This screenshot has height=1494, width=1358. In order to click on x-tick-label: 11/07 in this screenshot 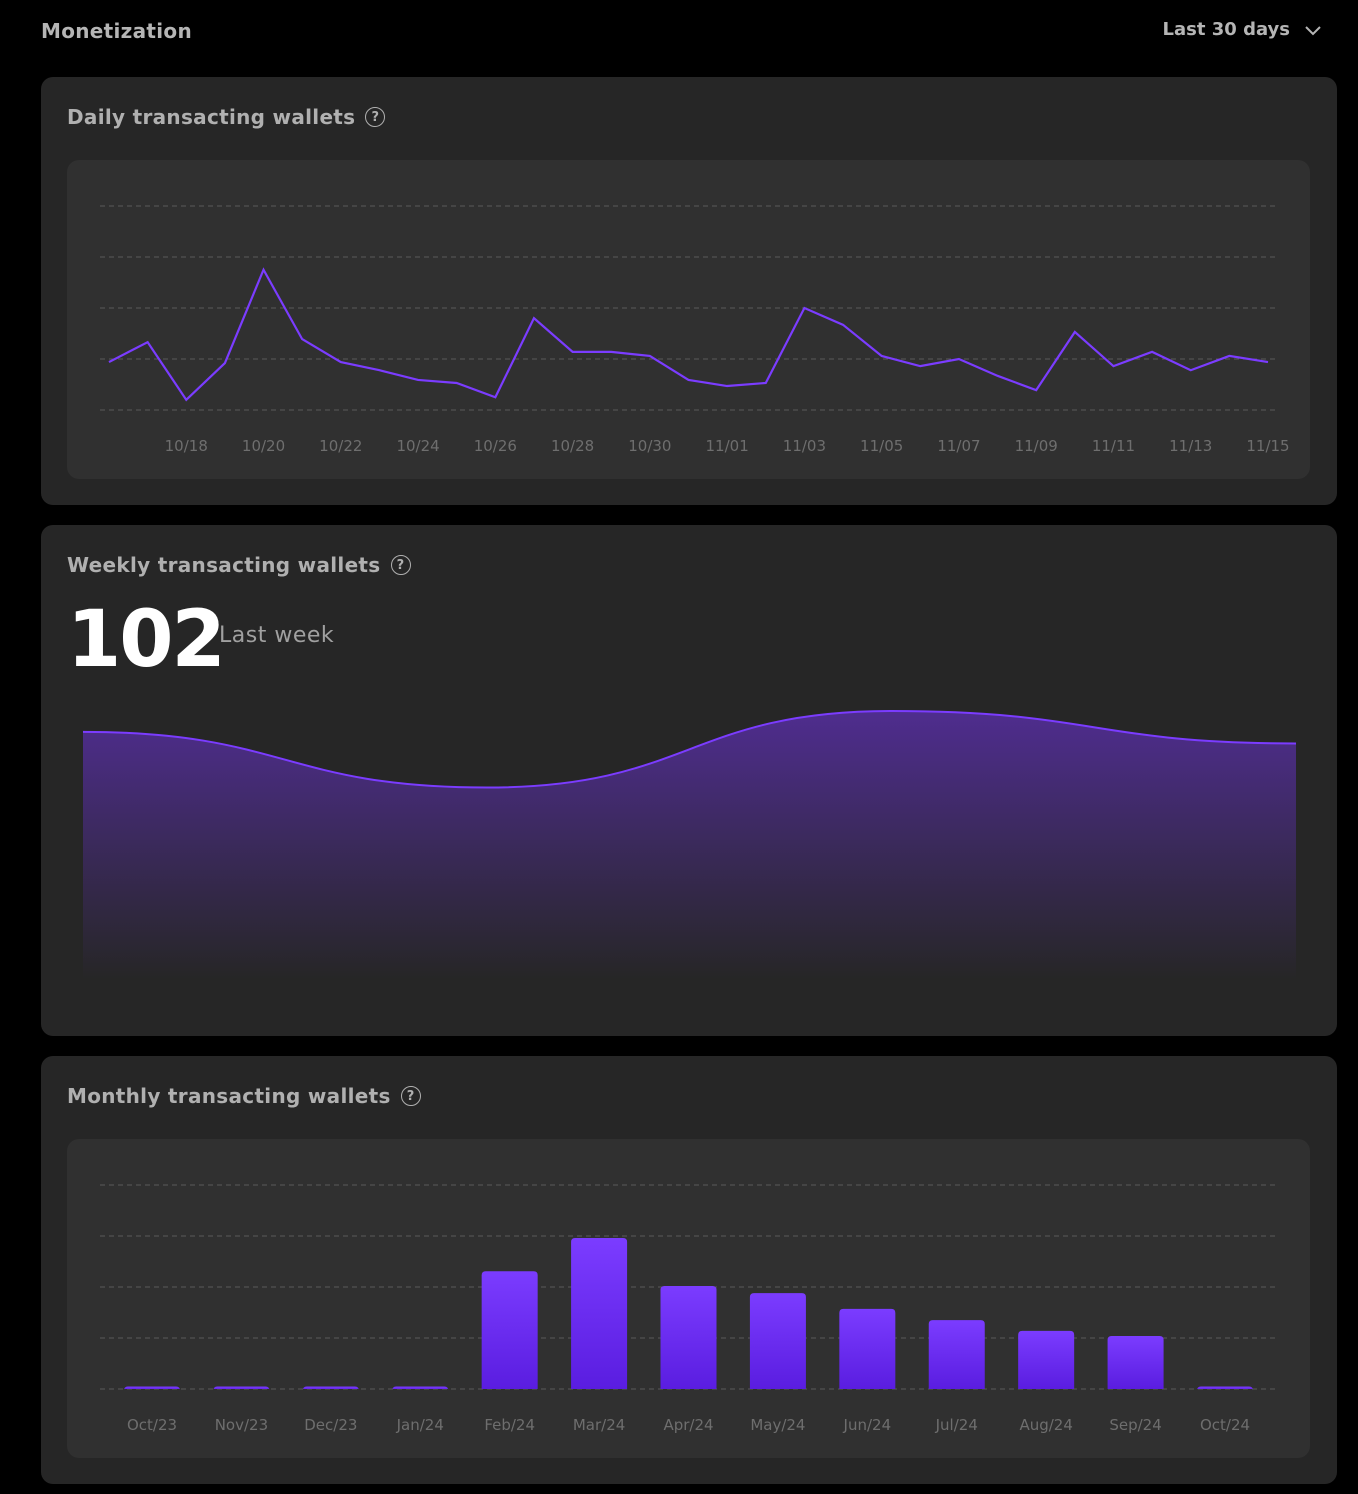, I will do `click(958, 446)`.